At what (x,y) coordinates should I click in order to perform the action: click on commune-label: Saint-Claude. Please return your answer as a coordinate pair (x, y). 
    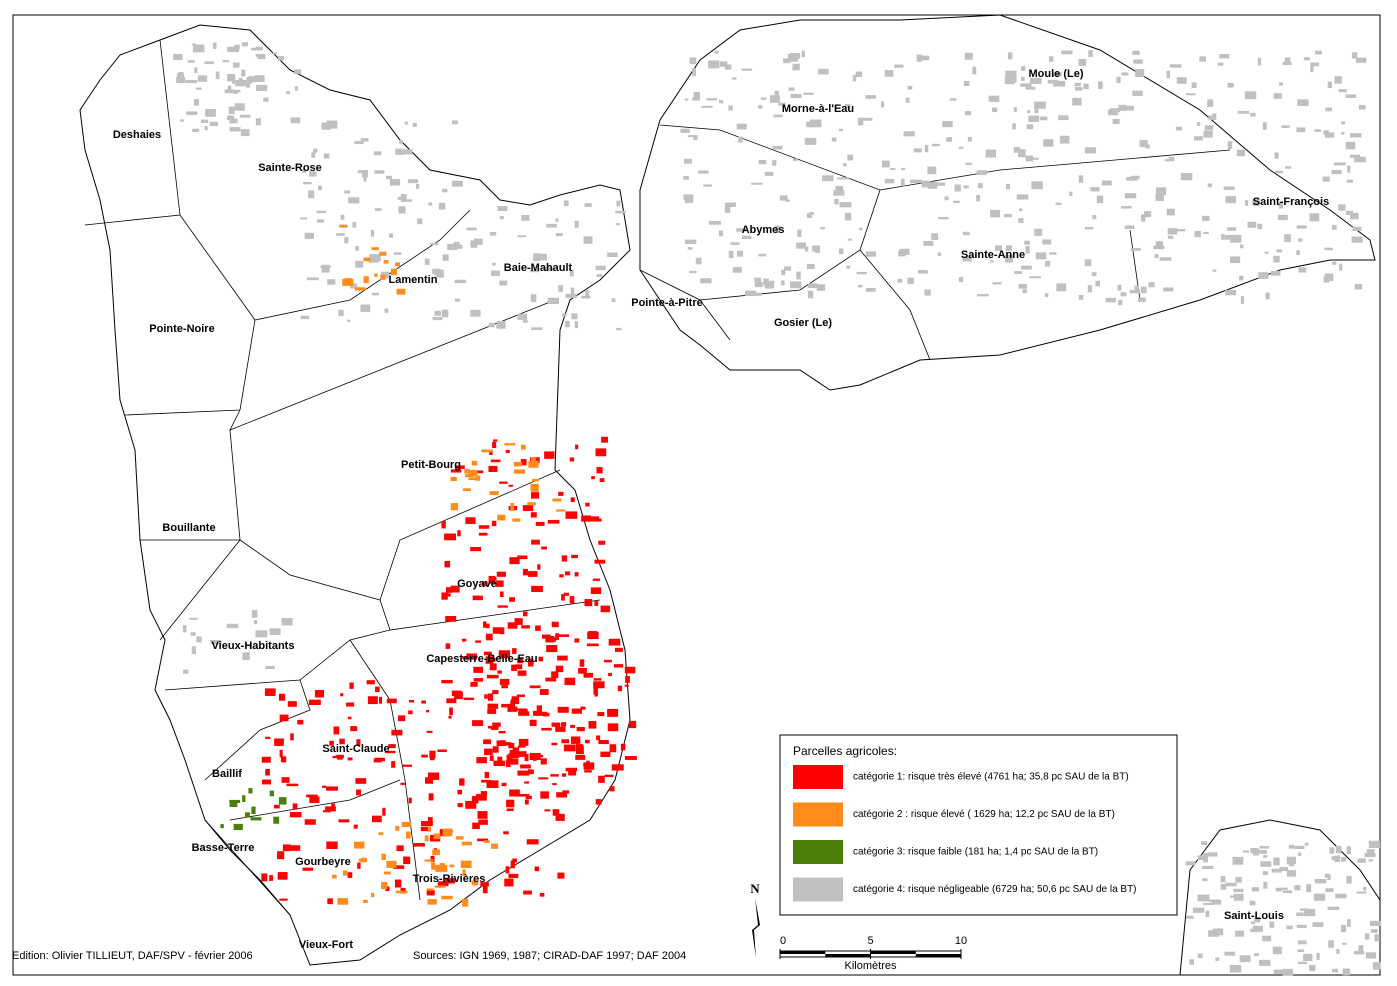
    Looking at the image, I should click on (355, 749).